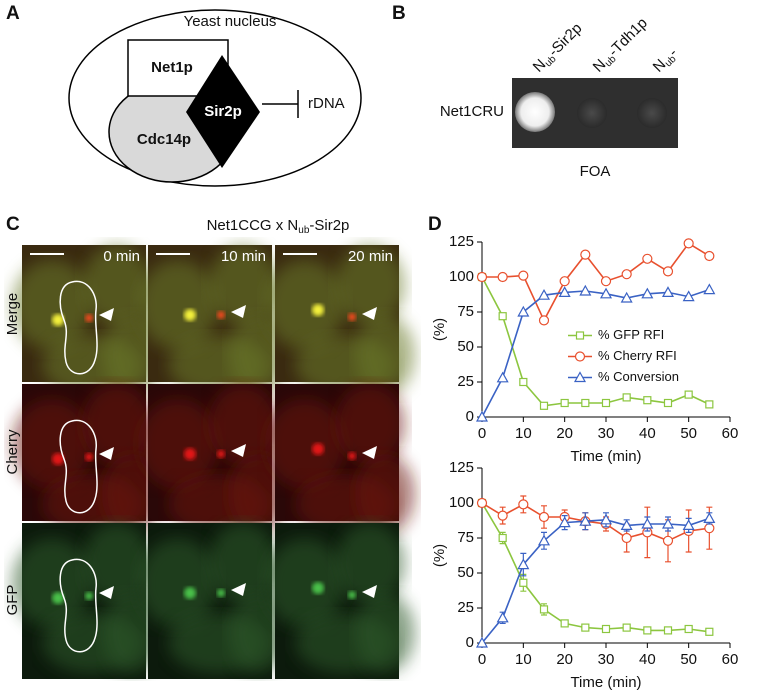  What do you see at coordinates (565, 40) in the screenshot?
I see `text: -Sir2p` at bounding box center [565, 40].